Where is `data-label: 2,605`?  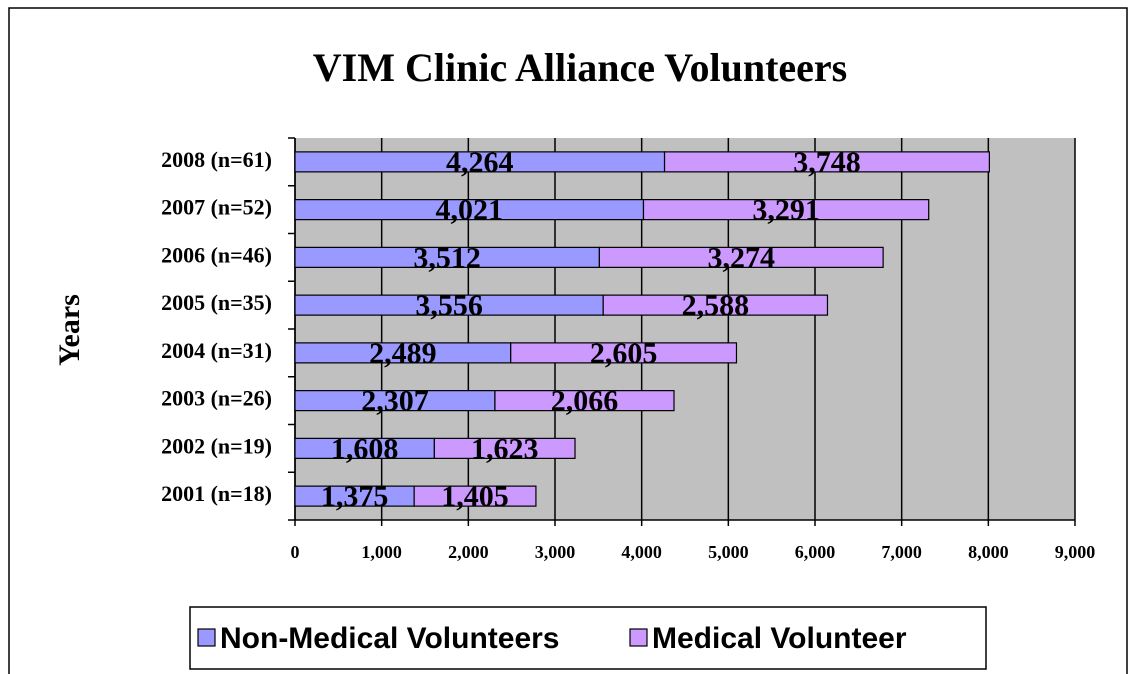 data-label: 2,605 is located at coordinates (624, 353).